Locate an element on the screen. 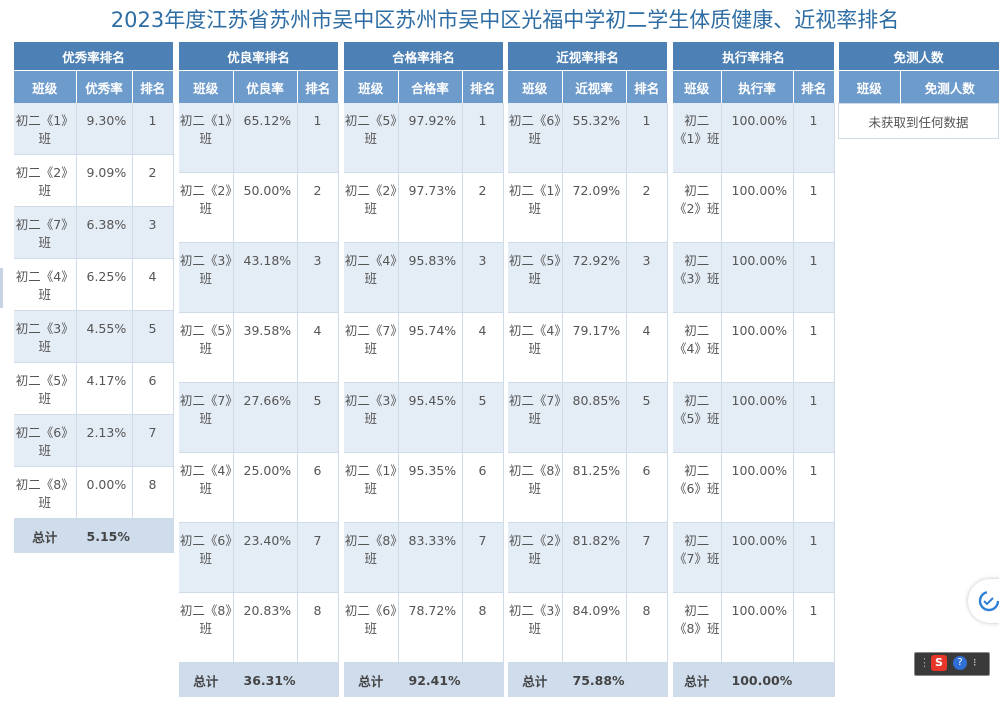 The height and width of the screenshot is (713, 999). total-row: 总计 100.00% is located at coordinates (754, 679).